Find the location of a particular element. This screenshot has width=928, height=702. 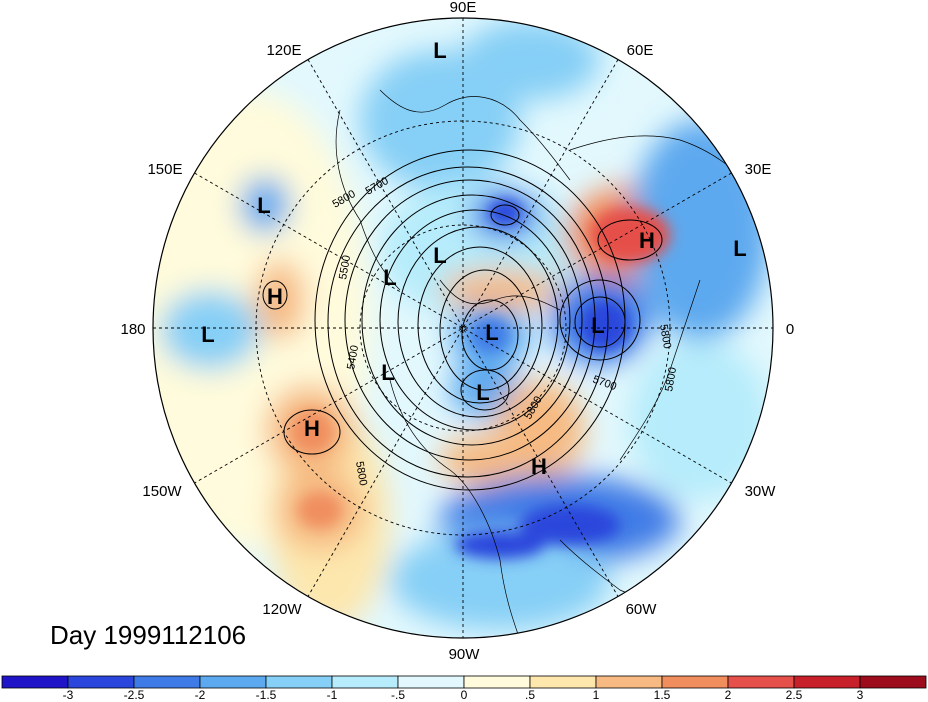

colorbar-tick-label: 2 is located at coordinates (728, 695).